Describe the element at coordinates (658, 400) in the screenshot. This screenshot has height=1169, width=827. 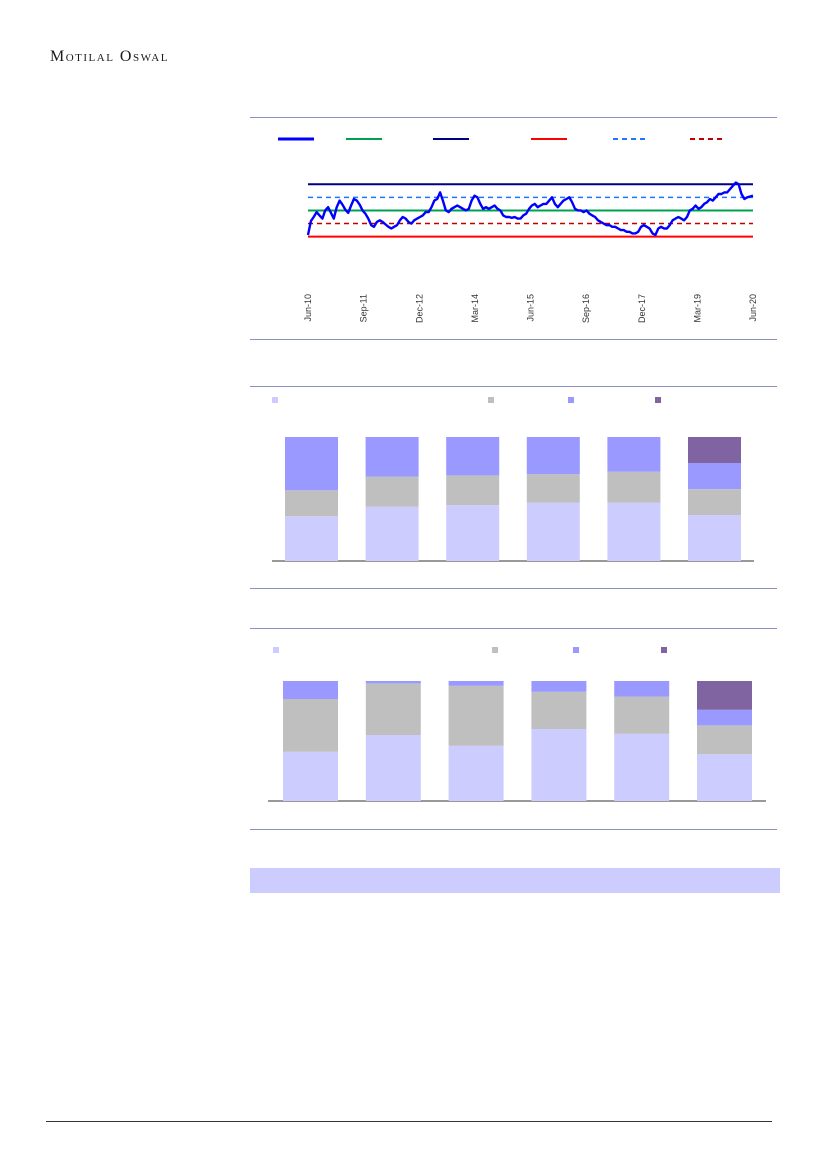
I see `chart2-legend-cat4` at that location.